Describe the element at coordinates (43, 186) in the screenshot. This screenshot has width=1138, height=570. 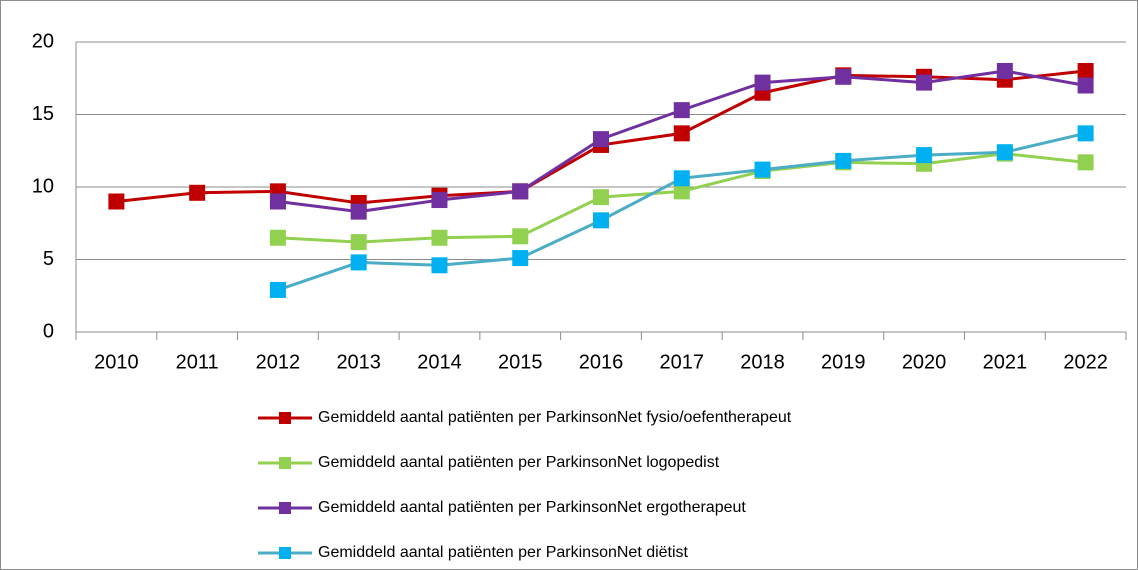
I see `y-tick-label: 10` at that location.